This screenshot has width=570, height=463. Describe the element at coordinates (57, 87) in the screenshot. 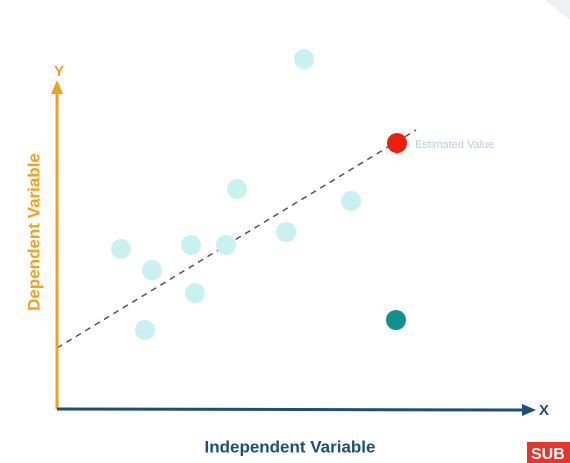

I see `y-arrow` at that location.